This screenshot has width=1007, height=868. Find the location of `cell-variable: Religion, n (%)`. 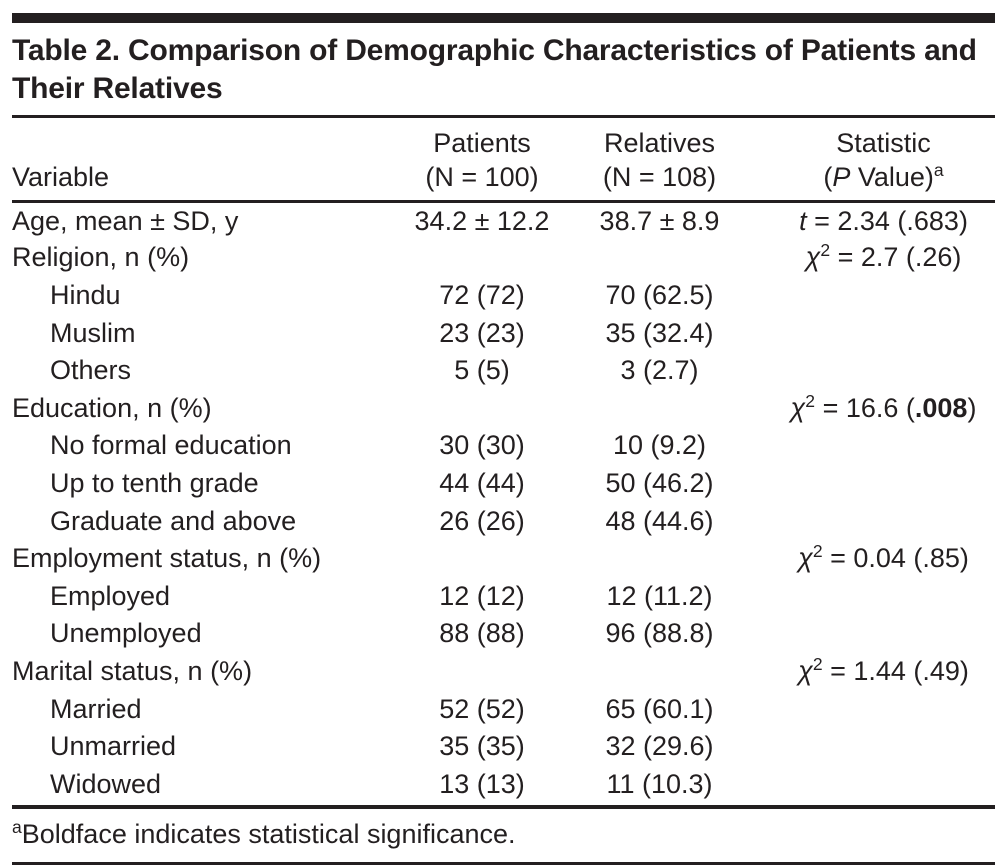

cell-variable: Religion, n (%) is located at coordinates (101, 257).